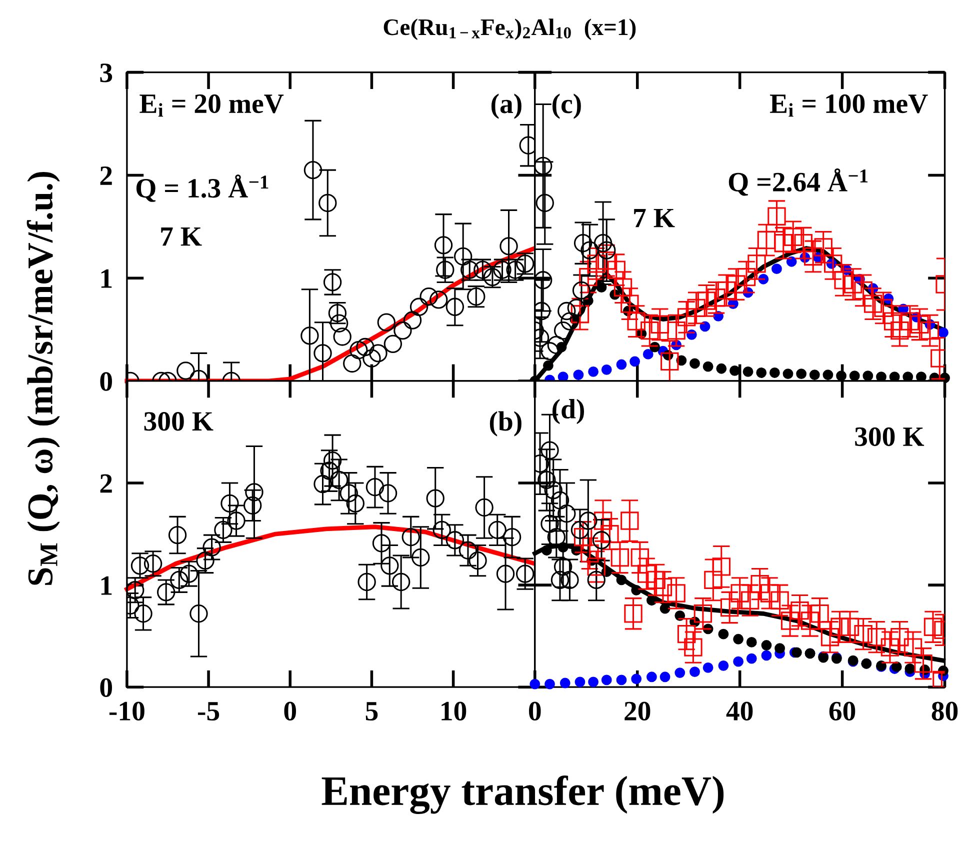 The width and height of the screenshot is (969, 841). I want to click on chart-title: Ce(Ru$_{1−x}$Fe$_{x}$)$_{2}$Al$_{10}$ (x=1), so click(510, 29).